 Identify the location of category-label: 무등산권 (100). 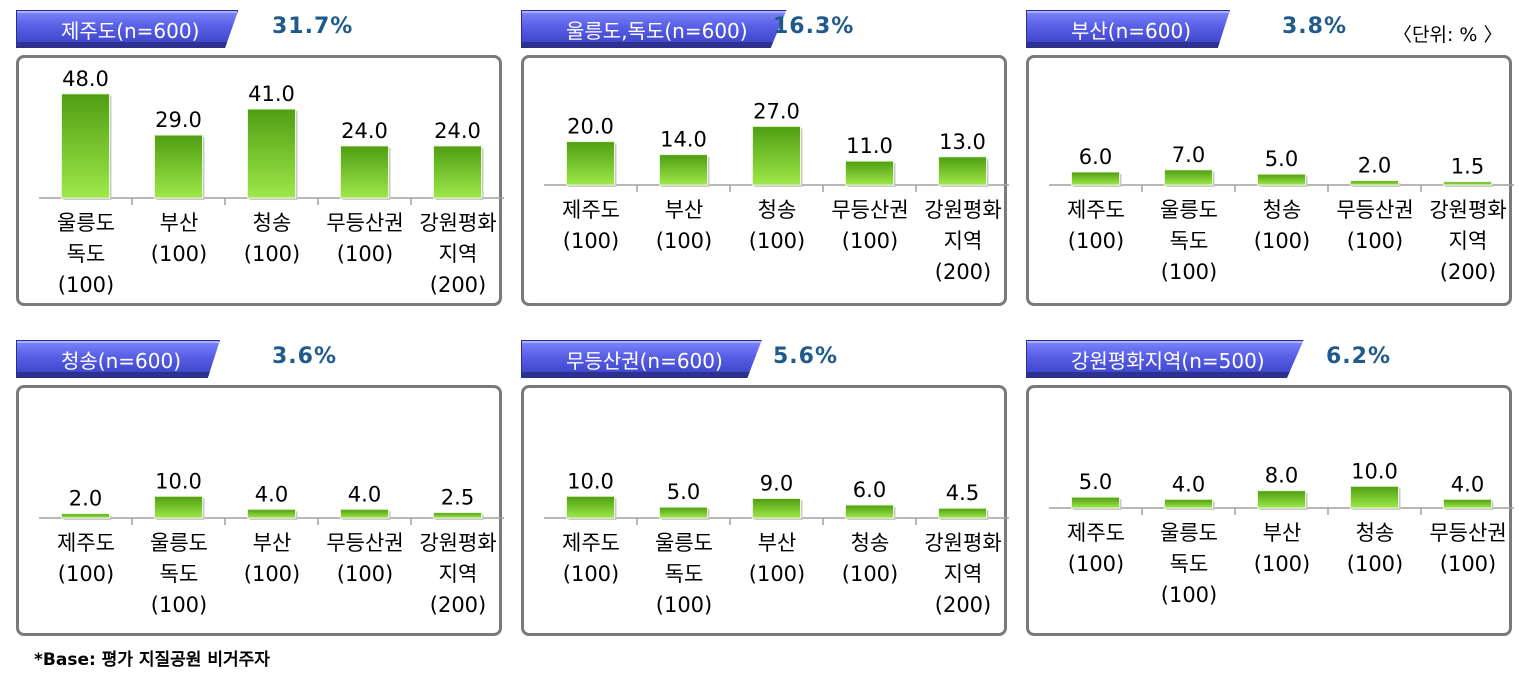
(365, 239).